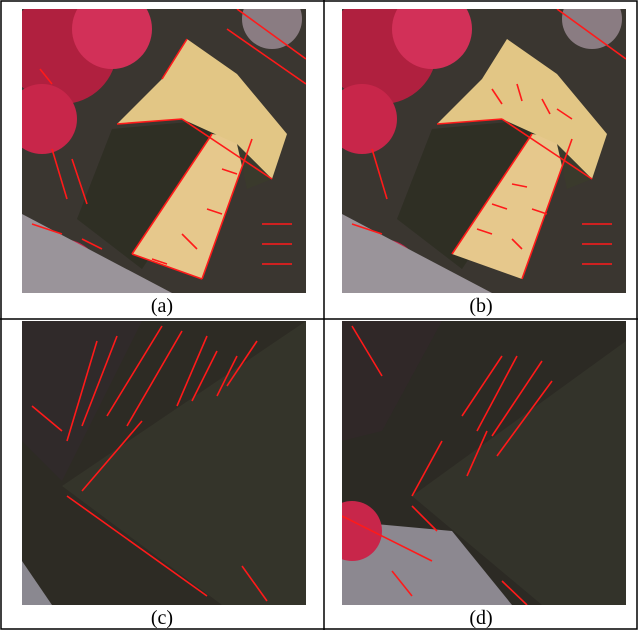  Describe the element at coordinates (162, 306) in the screenshot. I see `panel-a-caption: (a)` at that location.